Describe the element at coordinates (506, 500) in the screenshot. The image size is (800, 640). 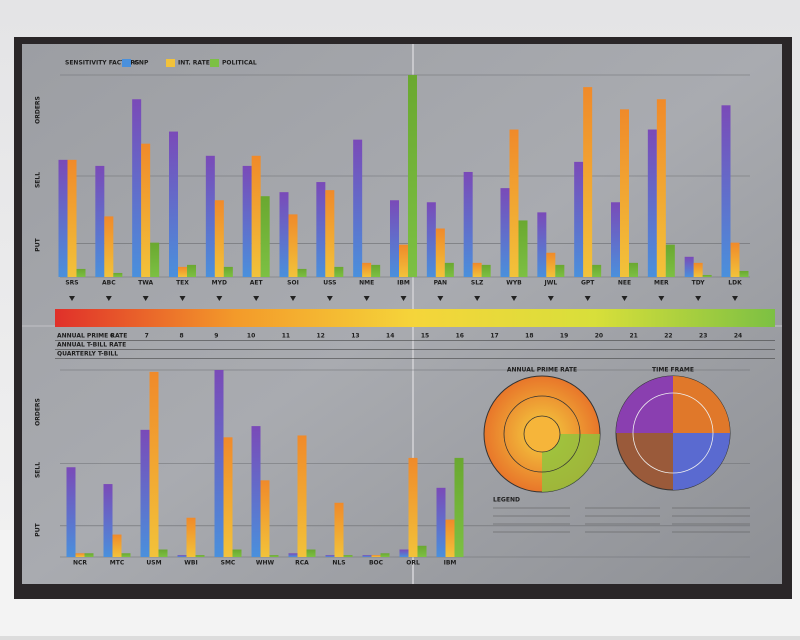
I see `legend-title: LEGEND` at that location.